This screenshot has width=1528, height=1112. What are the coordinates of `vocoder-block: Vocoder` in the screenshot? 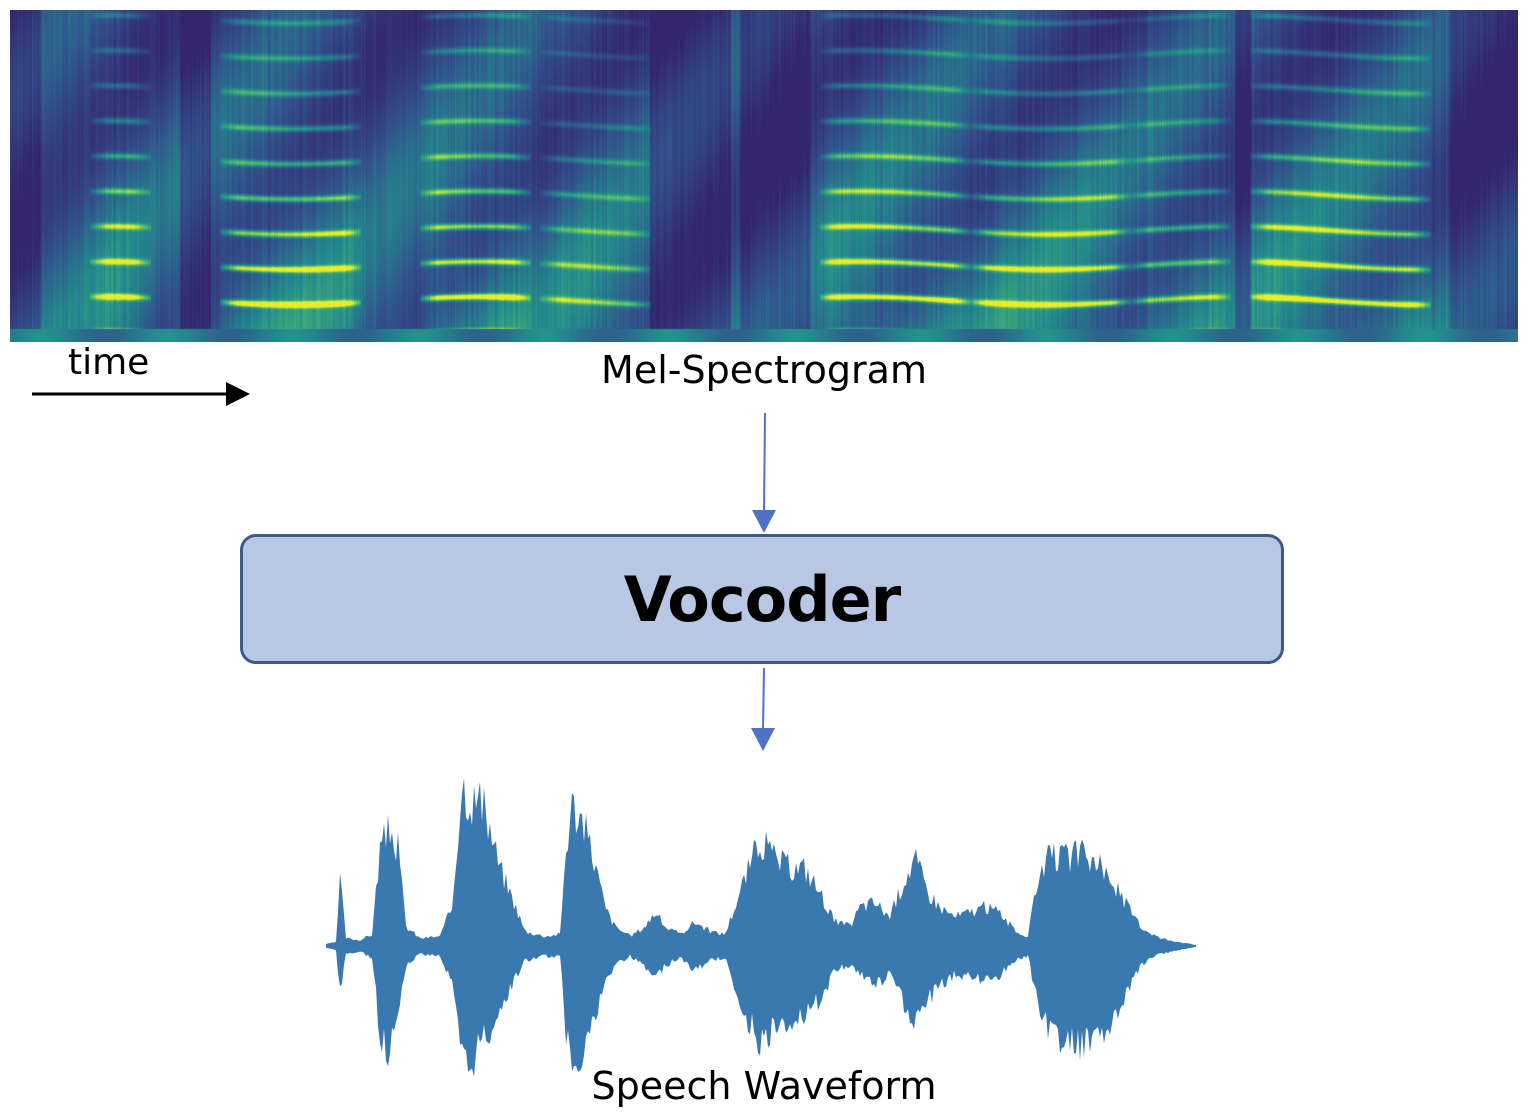 It's located at (762, 599).